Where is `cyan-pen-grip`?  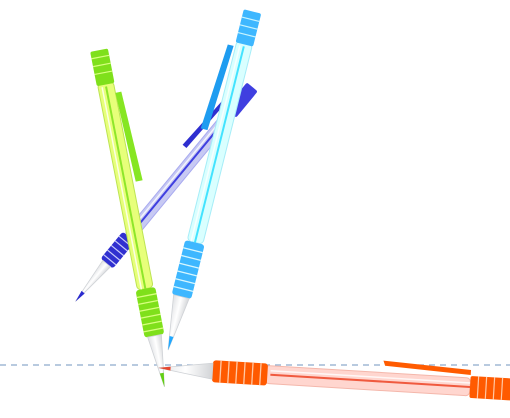
cyan-pen-grip is located at coordinates (188, 269).